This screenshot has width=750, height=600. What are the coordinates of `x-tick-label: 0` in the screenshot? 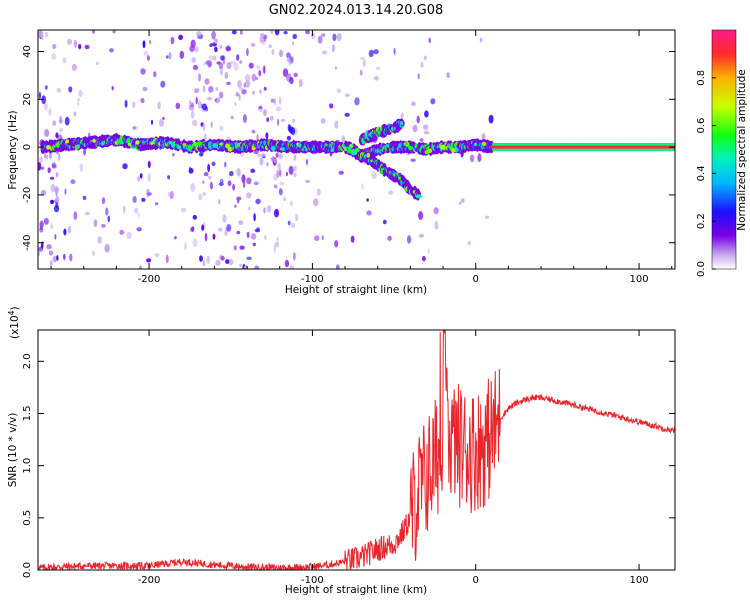 It's located at (476, 279).